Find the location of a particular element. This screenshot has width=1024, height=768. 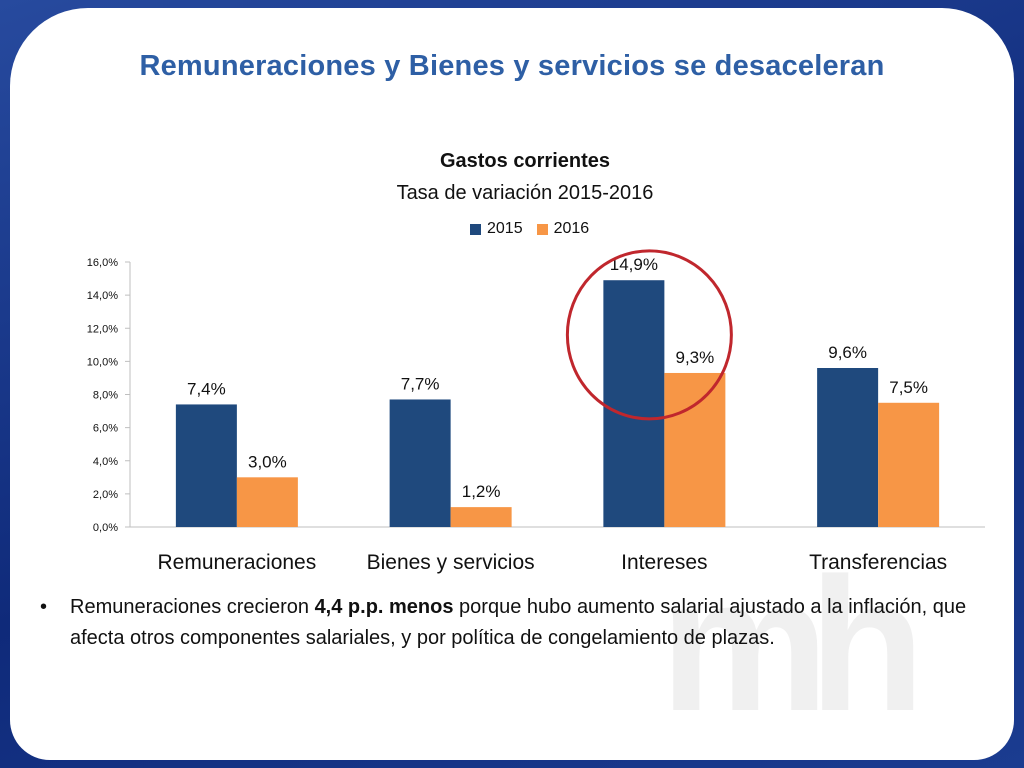

y-tick-label: 6,0% is located at coordinates (105, 429).